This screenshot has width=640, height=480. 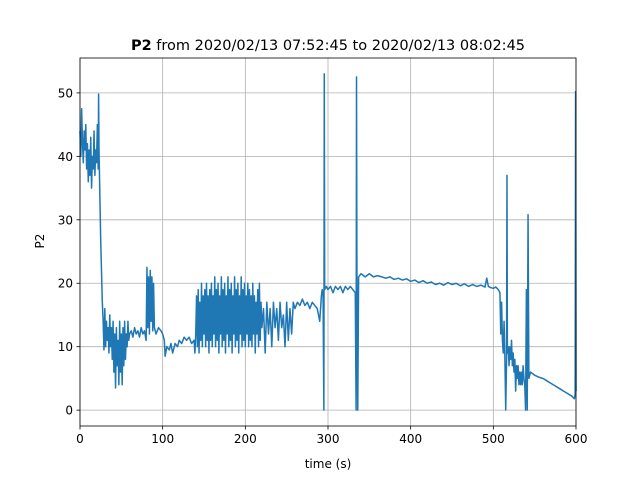 What do you see at coordinates (65, 157) in the screenshot?
I see `y-tick-label: 40` at bounding box center [65, 157].